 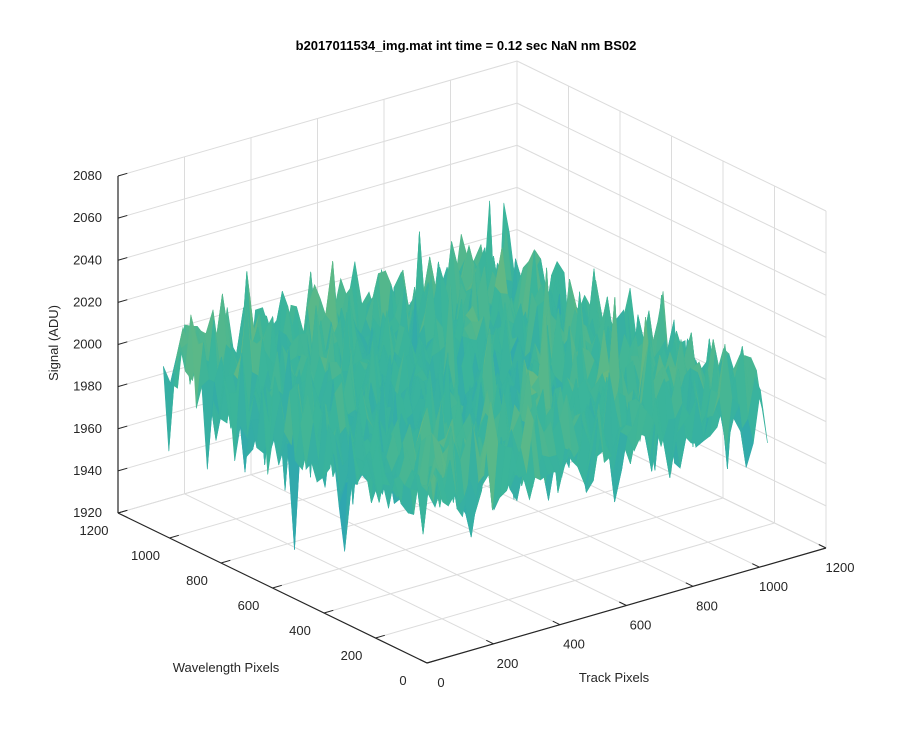 What do you see at coordinates (53, 343) in the screenshot?
I see `z-axis-label: Signal (ADU)` at bounding box center [53, 343].